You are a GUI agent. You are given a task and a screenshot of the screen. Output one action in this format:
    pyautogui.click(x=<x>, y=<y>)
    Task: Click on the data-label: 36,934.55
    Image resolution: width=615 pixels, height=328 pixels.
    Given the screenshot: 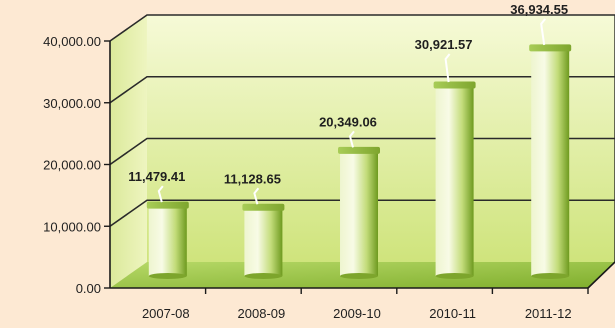 What is the action you would take?
    pyautogui.click(x=539, y=9)
    